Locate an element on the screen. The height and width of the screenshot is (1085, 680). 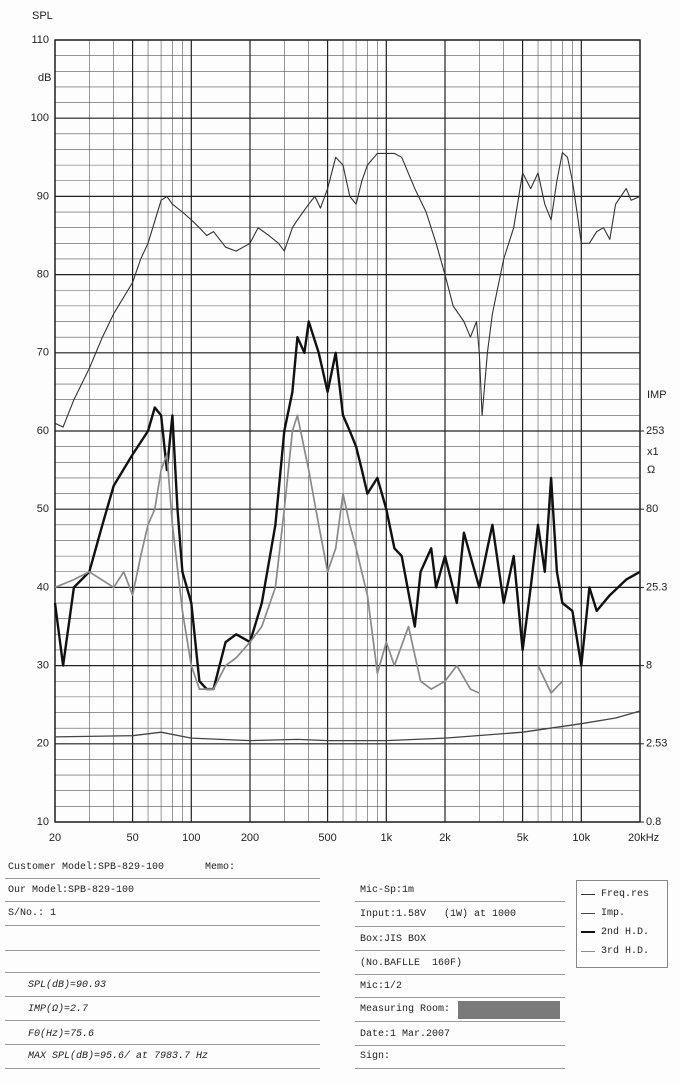
y-tick-label: 50 is located at coordinates (43, 509).